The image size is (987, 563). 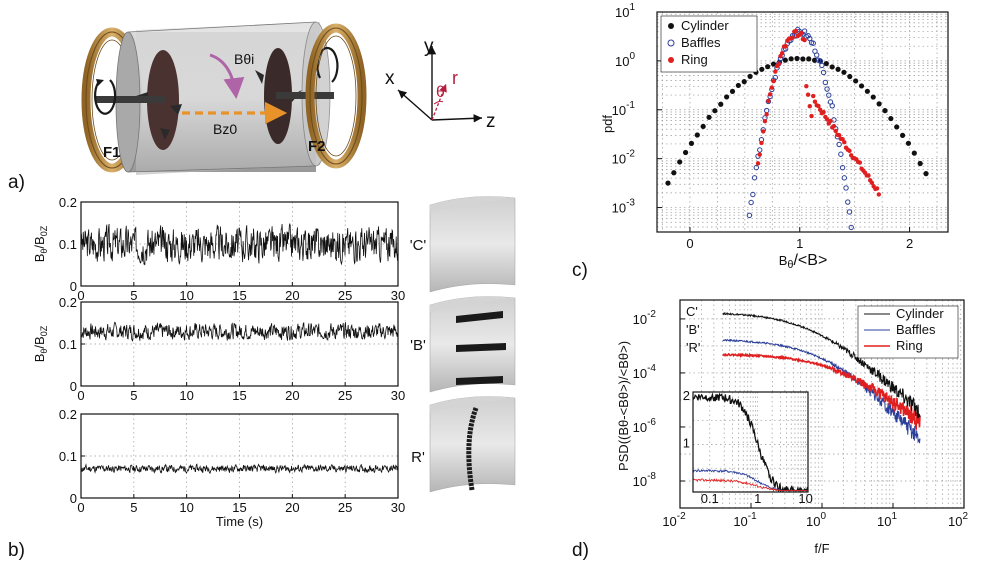 What do you see at coordinates (244, 59) in the screenshot?
I see `btheta-label: Bθi` at bounding box center [244, 59].